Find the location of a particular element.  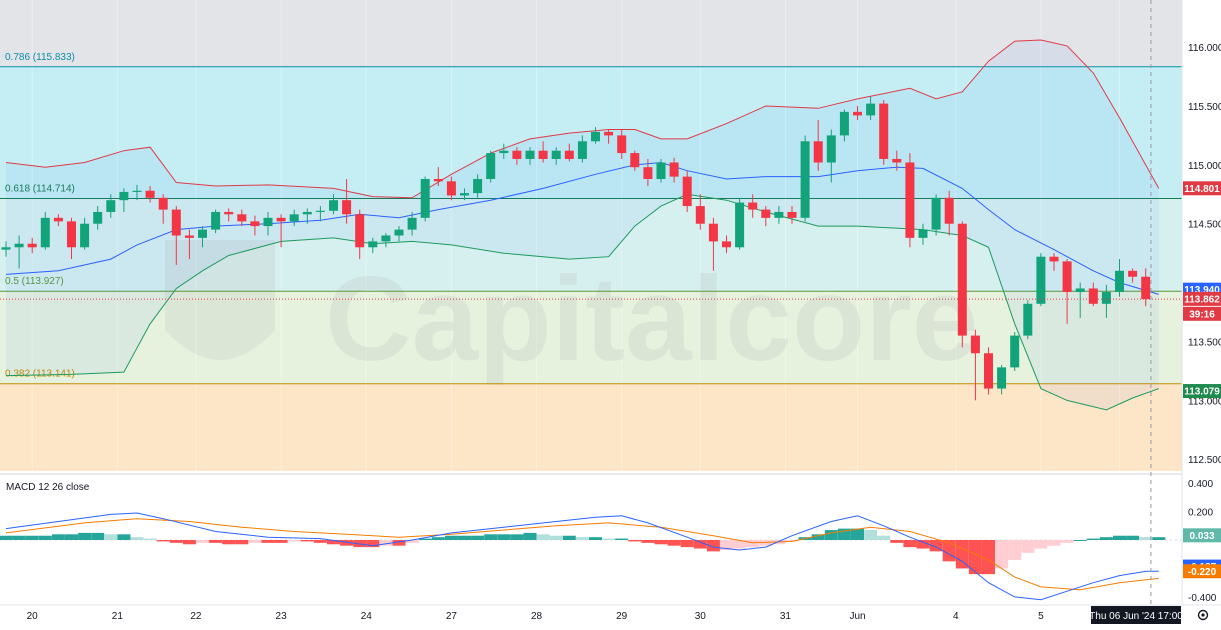

price-badge-label: 39:16 is located at coordinates (1202, 314).